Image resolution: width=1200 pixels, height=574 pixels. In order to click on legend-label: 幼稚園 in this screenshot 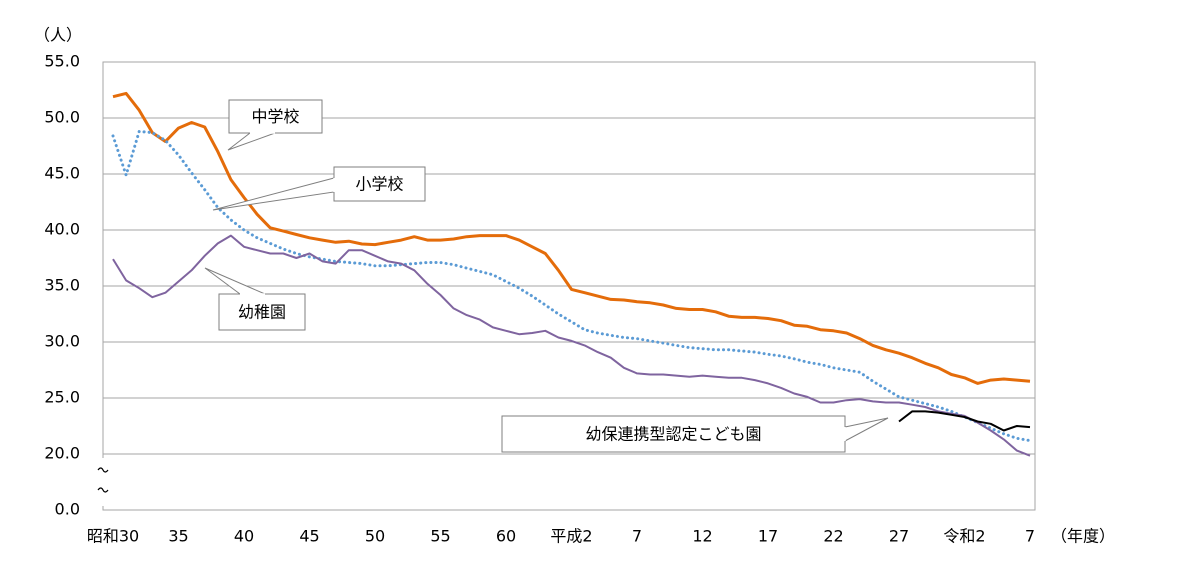, I will do `click(262, 312)`.